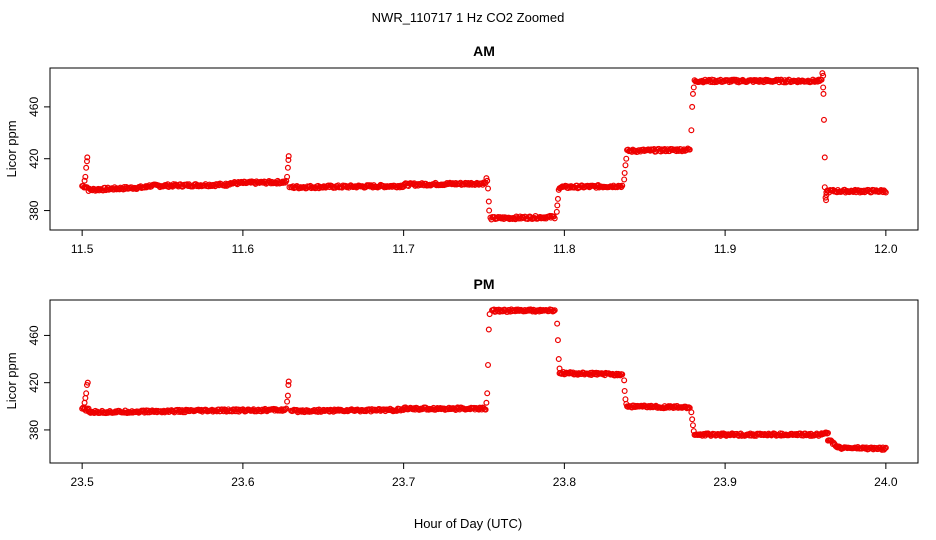  What do you see at coordinates (725, 482) in the screenshot?
I see `pm-xtick-label: 23.9` at bounding box center [725, 482].